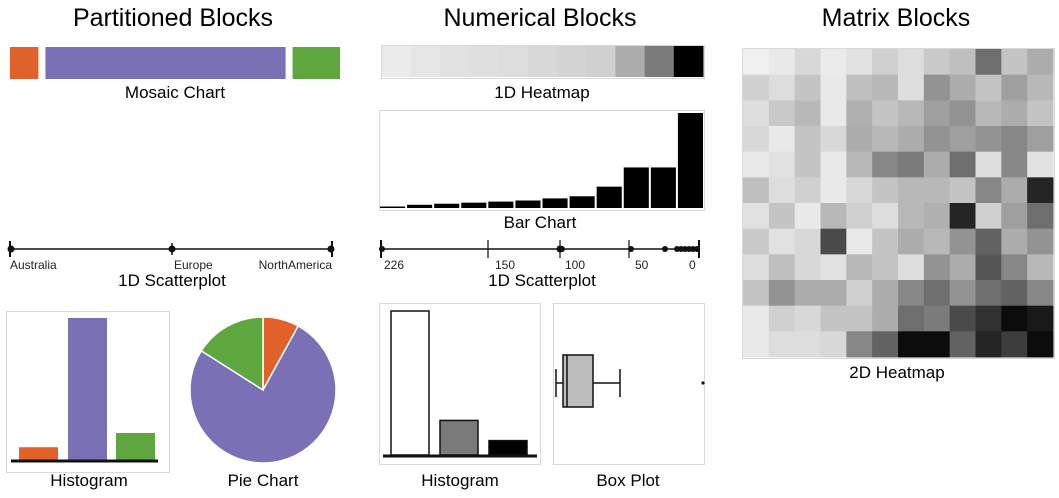 This screenshot has width=1059, height=498. Describe the element at coordinates (505, 265) in the screenshot. I see `tick-label-150: 150` at that location.